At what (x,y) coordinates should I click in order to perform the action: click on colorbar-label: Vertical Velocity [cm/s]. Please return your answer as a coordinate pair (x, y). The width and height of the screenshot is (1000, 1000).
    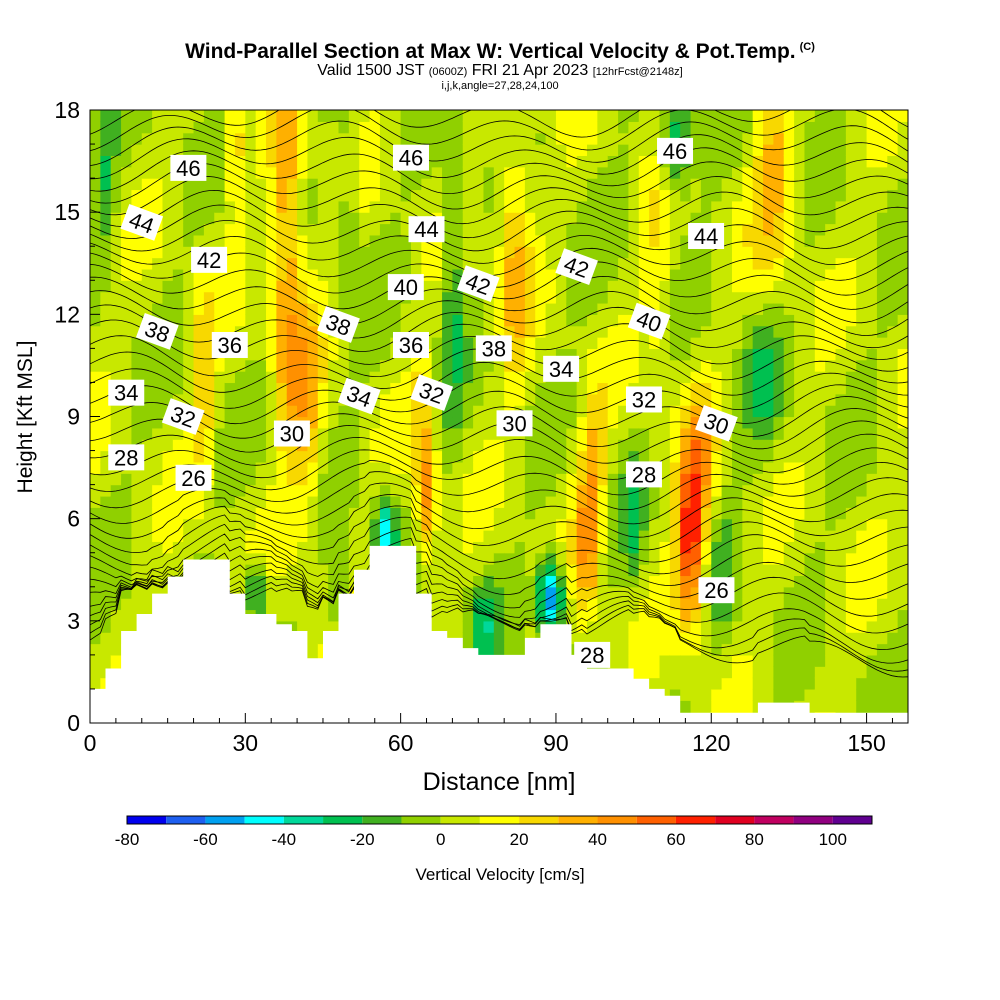
    Looking at the image, I should click on (499, 874).